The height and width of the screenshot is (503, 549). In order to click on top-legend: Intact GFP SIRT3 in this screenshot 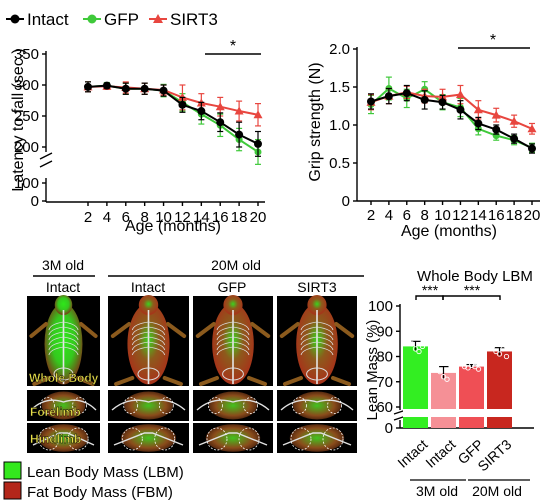, I will do `click(112, 19)`.